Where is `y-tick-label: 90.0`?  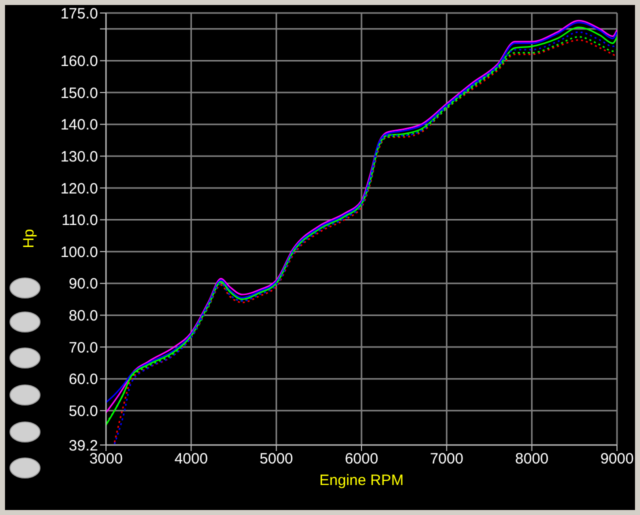 y-tick-label: 90.0 is located at coordinates (83, 284).